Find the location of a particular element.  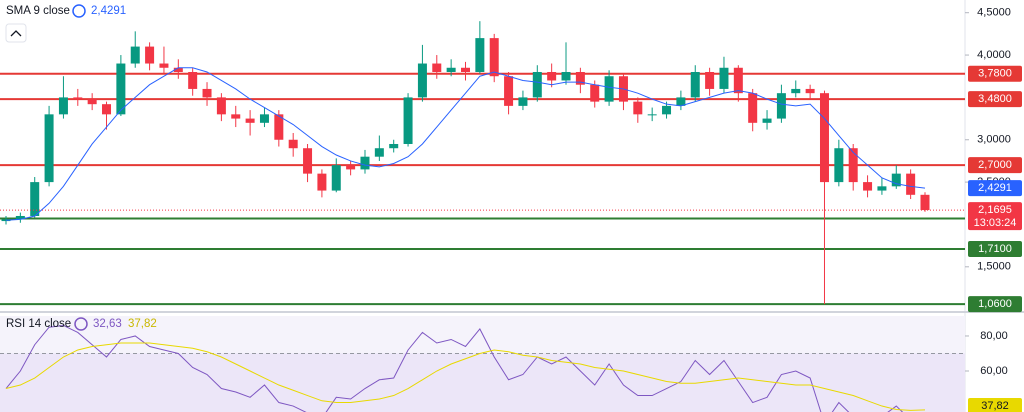

y-tick-label: 80,00 is located at coordinates (994, 336).